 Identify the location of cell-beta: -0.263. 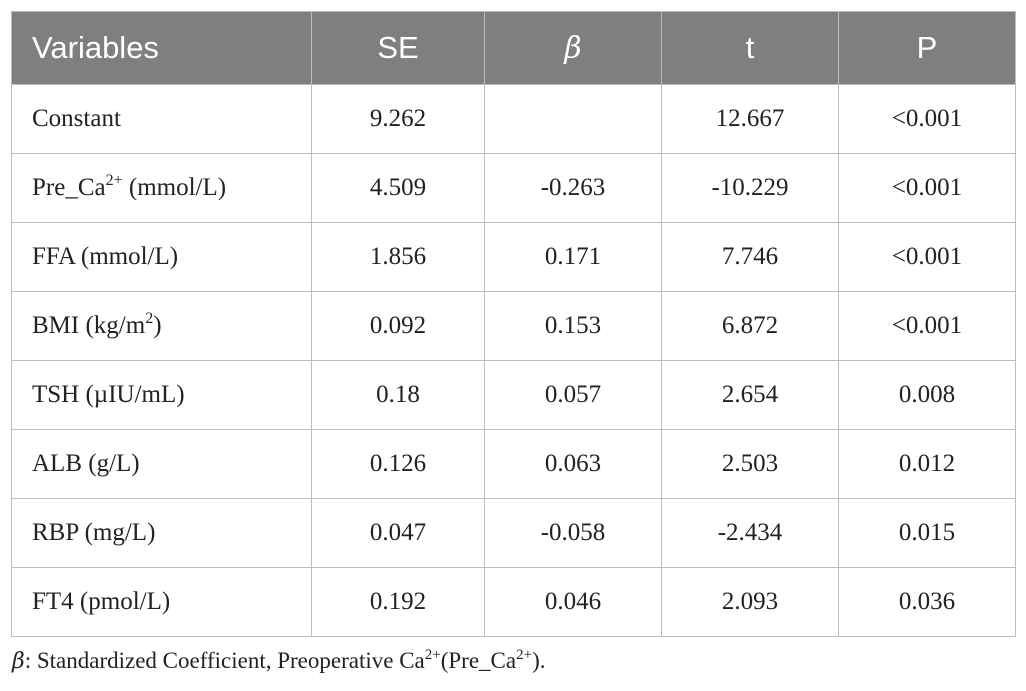
(573, 188).